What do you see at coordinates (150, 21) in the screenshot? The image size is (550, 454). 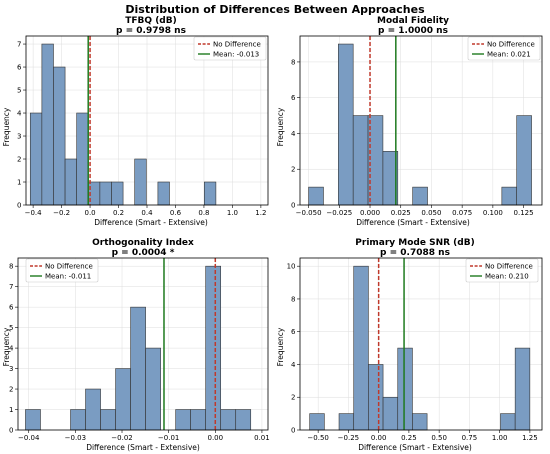 I see `panel-title: TFBQ (dB)` at bounding box center [150, 21].